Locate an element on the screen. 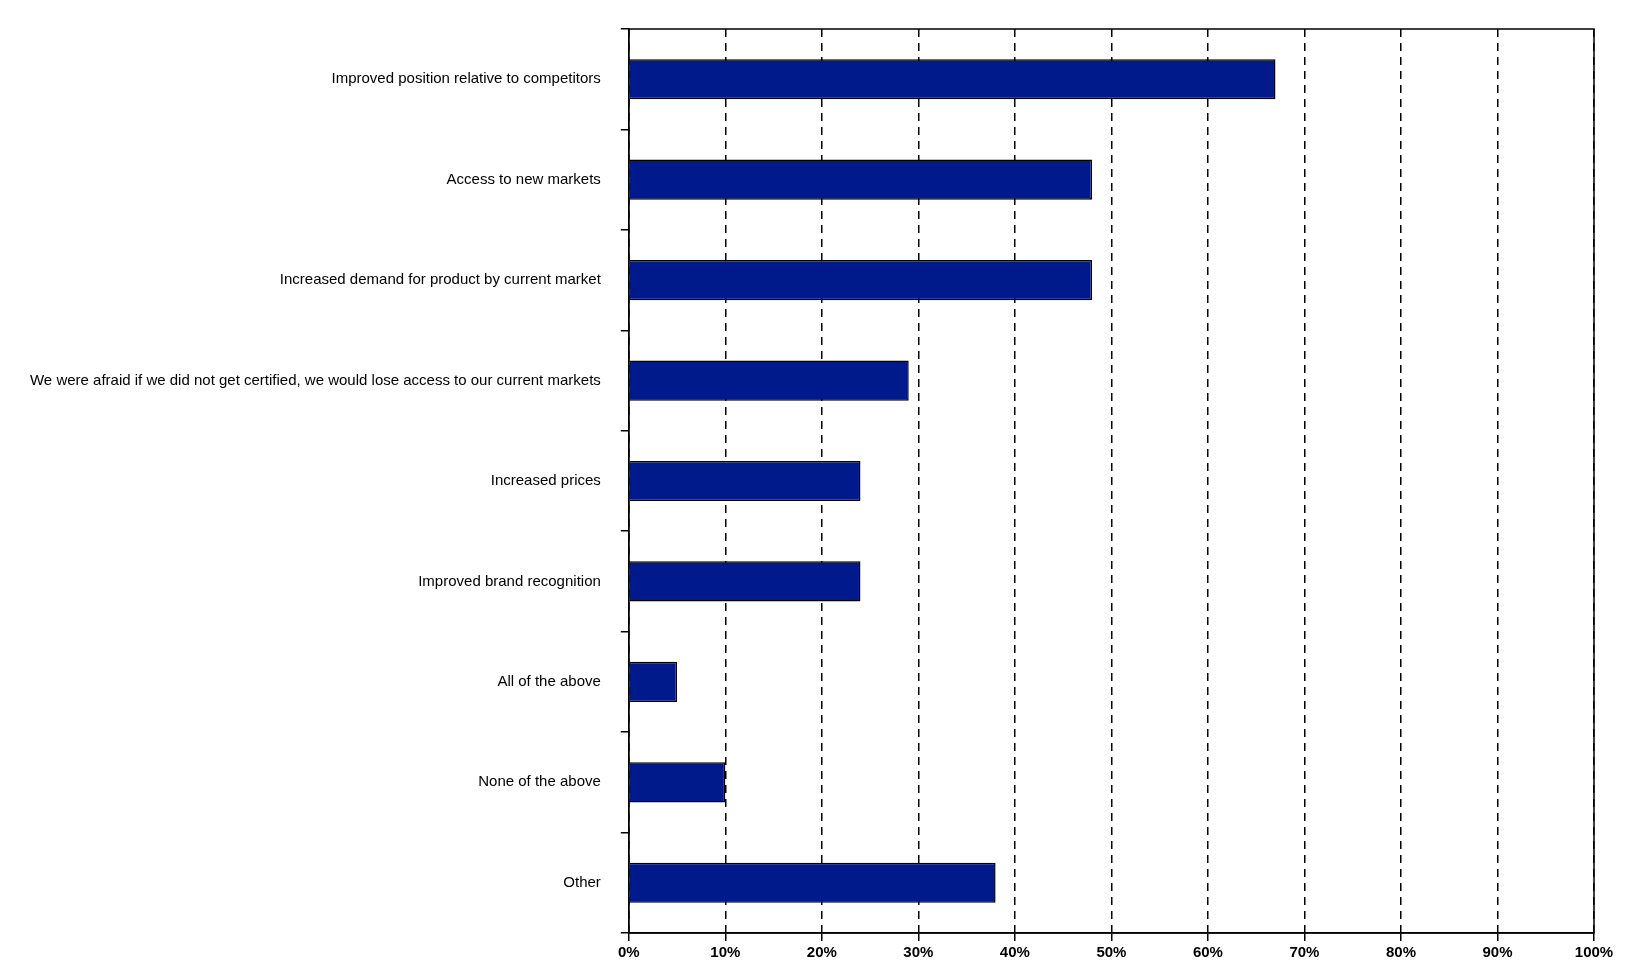  y-tick-label: Increased demand for product by current market is located at coordinates (440, 279).